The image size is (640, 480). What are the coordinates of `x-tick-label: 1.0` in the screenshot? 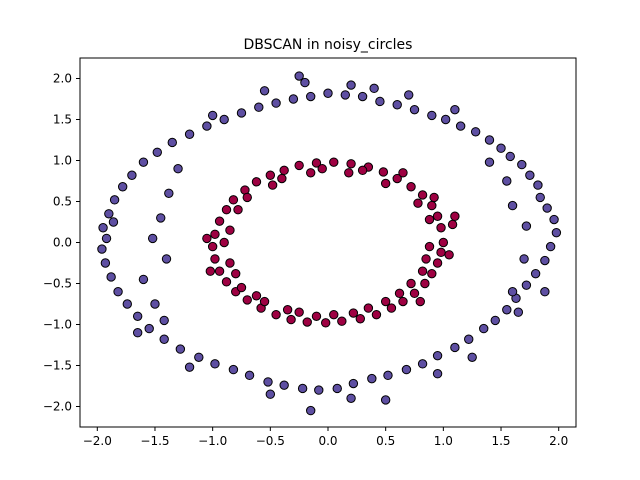 It's located at (443, 441).